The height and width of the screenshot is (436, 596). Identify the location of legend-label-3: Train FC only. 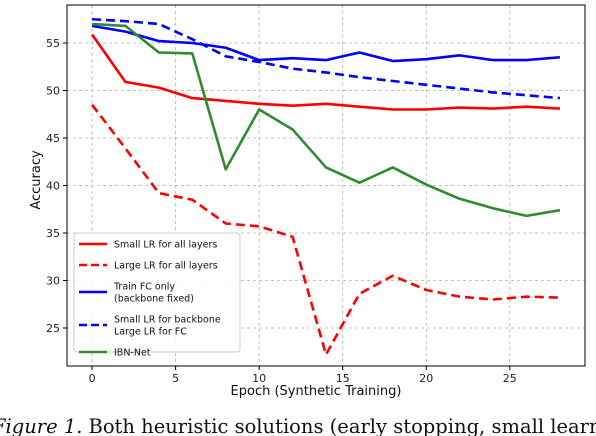
(144, 287).